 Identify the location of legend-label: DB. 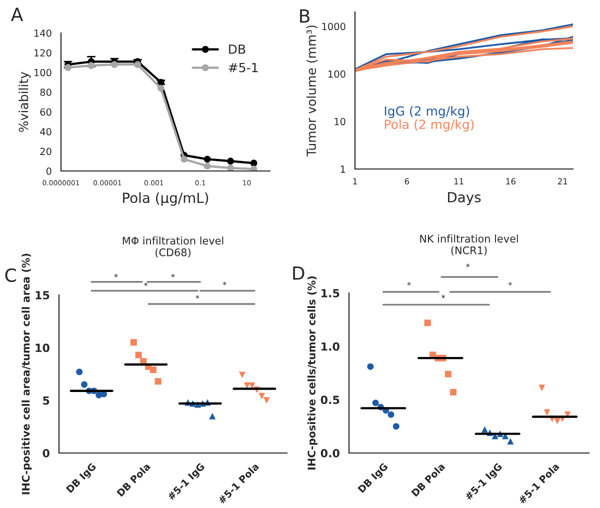
(237, 49).